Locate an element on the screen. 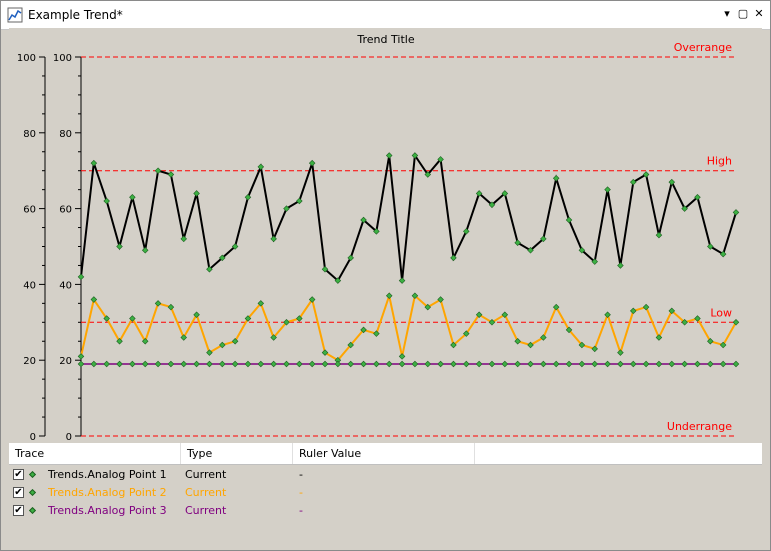  header-ruler-value: Ruler Value is located at coordinates (384, 453).